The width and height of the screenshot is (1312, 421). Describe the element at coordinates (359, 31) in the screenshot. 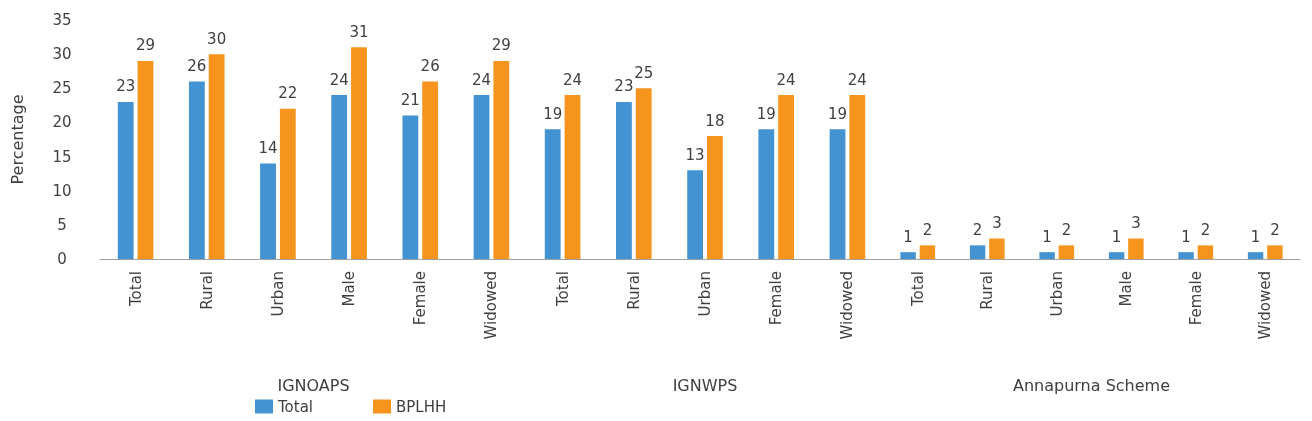

I see `data-label: 31` at that location.